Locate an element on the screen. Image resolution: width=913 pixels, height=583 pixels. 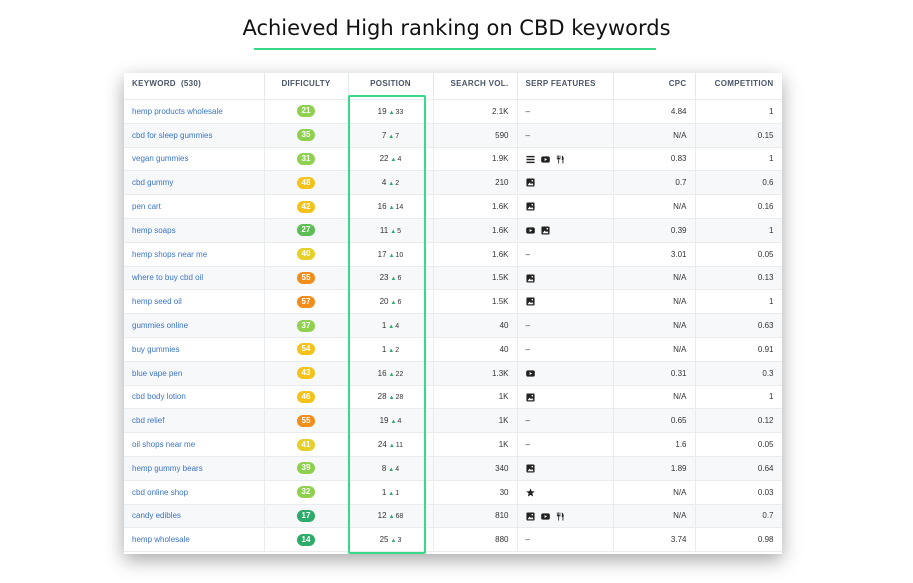
difficulty-badge: 27 is located at coordinates (306, 230).